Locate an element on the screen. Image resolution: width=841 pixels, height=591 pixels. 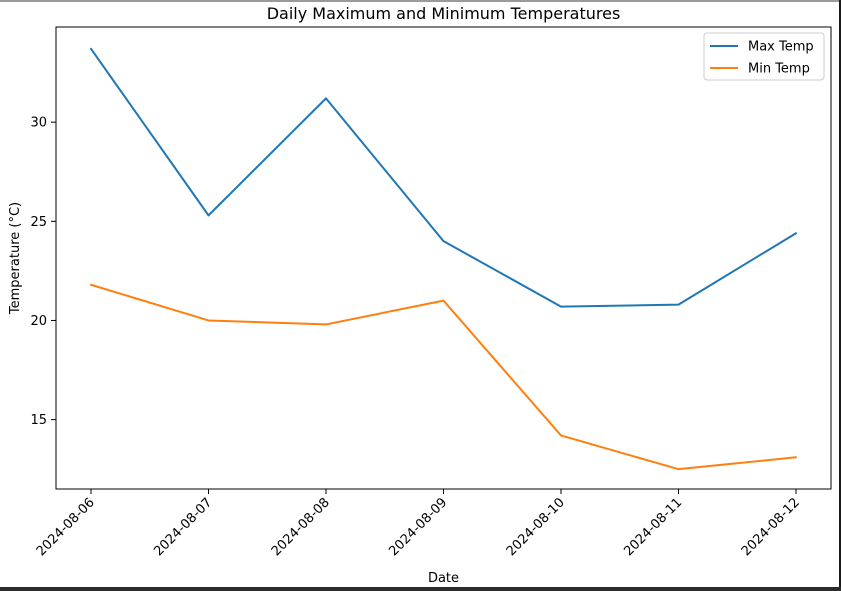
y-axis-label: Temperature (°C) is located at coordinates (15, 258).